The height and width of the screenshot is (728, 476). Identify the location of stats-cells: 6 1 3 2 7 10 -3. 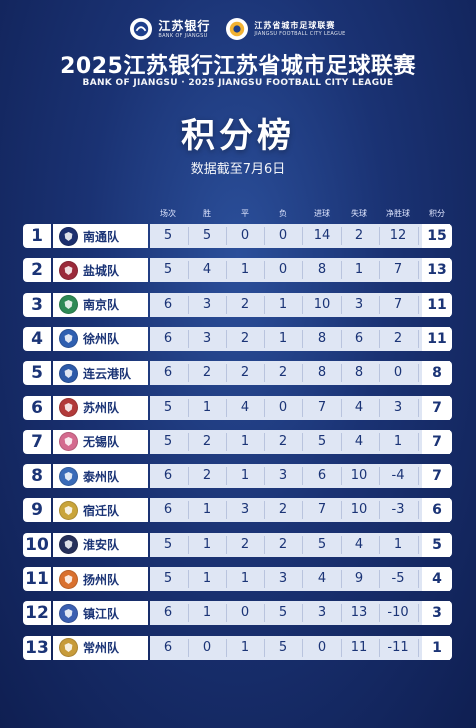
(300, 510).